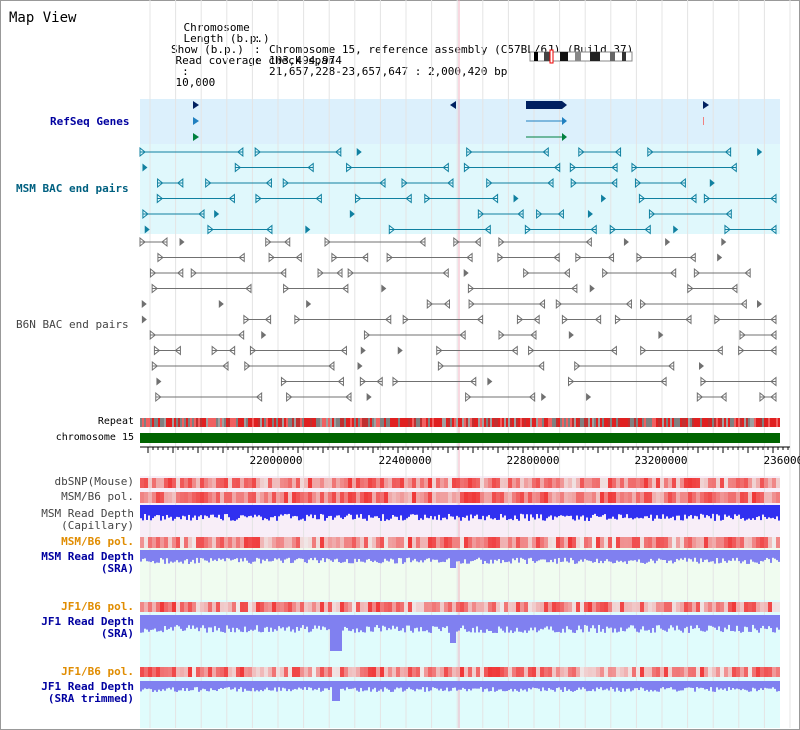  Describe the element at coordinates (72, 188) in the screenshot. I see `track-label-msm-bac: MSM BAC end pairs` at that location.